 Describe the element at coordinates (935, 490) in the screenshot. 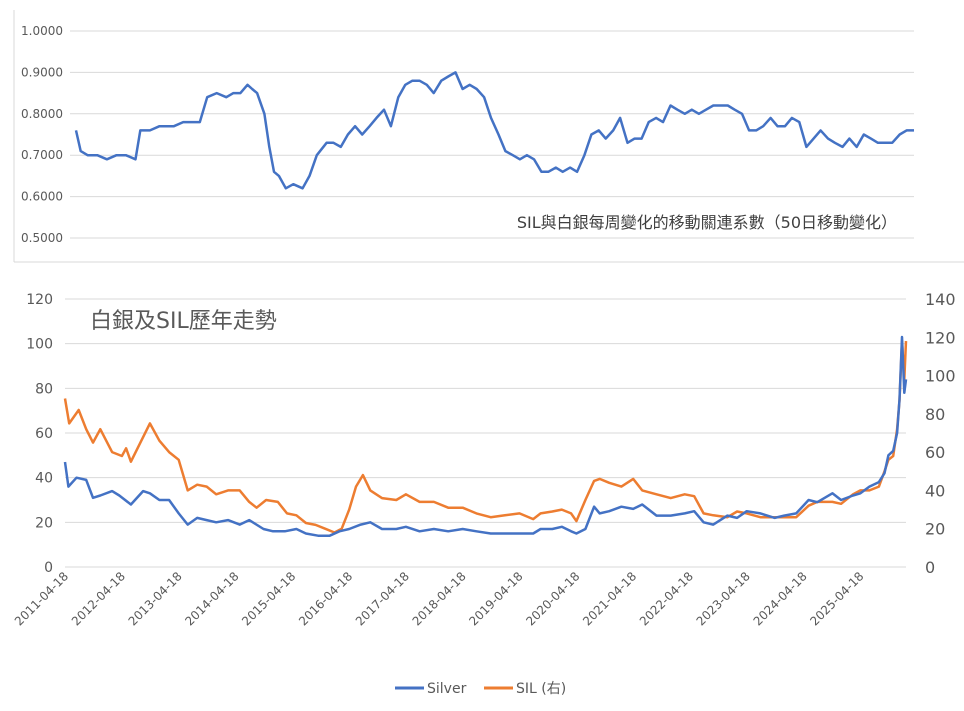

I see `bottom-right-y-tick-label: 40` at that location.